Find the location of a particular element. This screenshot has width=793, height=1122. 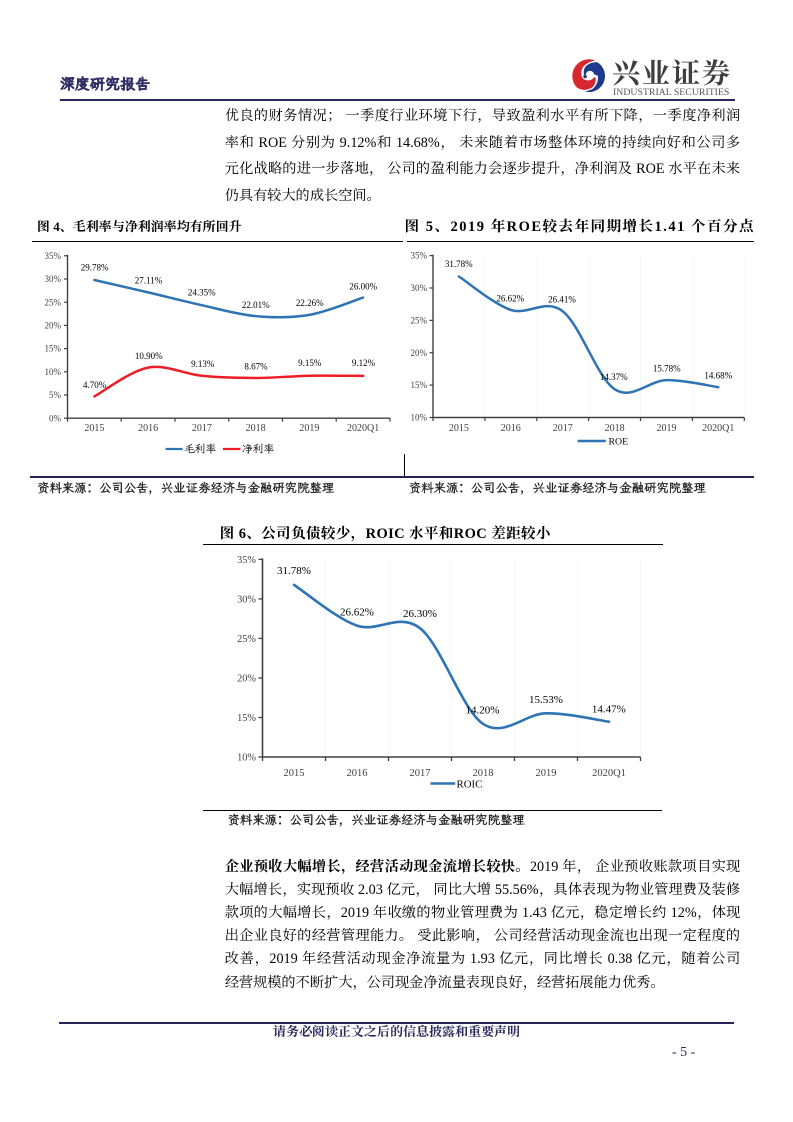

svg-text: 14.68% is located at coordinates (718, 376).